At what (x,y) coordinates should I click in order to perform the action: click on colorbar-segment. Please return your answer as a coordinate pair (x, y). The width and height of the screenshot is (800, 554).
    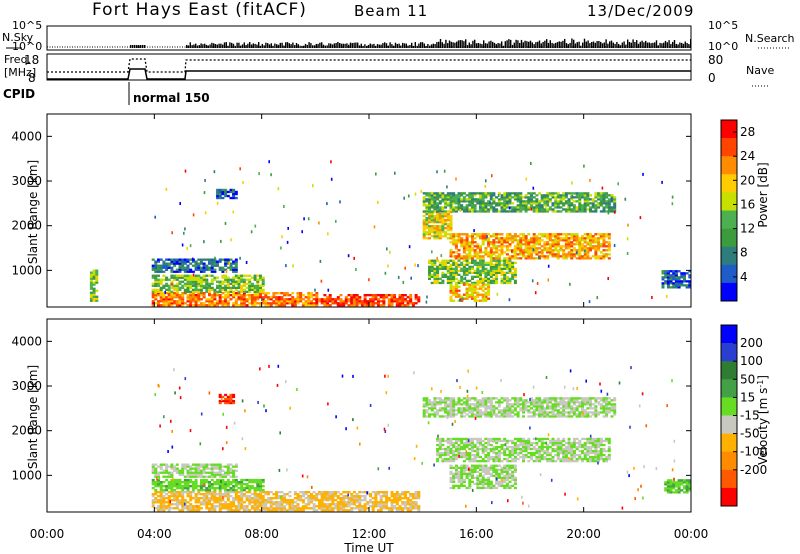
    Looking at the image, I should click on (729, 256).